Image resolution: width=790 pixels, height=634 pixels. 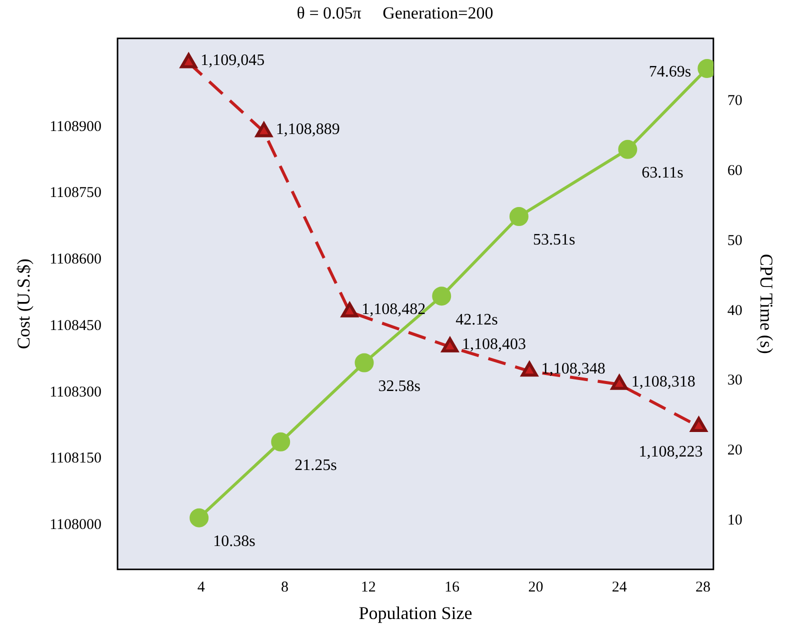 I want to click on x-tick-label: 24, so click(x=620, y=587).